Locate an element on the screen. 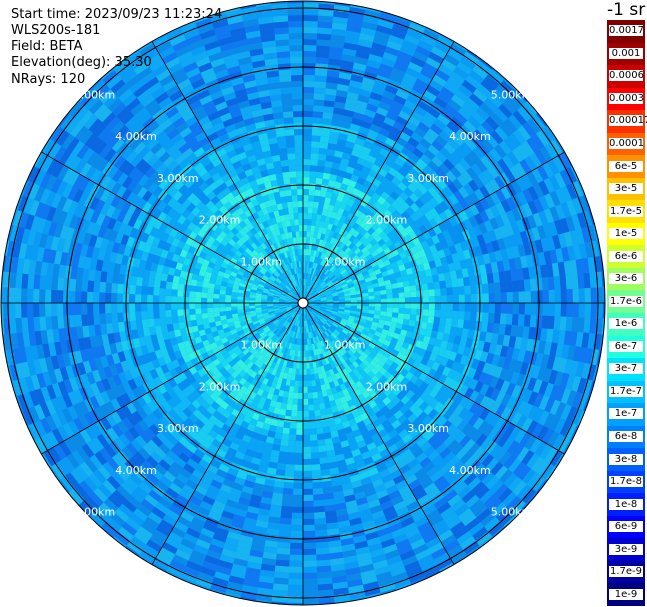  colorbar-label: 0.00017 is located at coordinates (628, 121).